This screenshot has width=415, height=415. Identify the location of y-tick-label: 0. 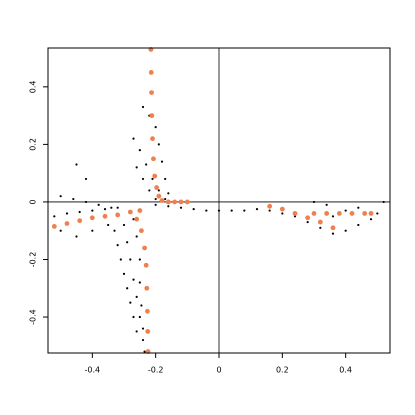
(33, 201).